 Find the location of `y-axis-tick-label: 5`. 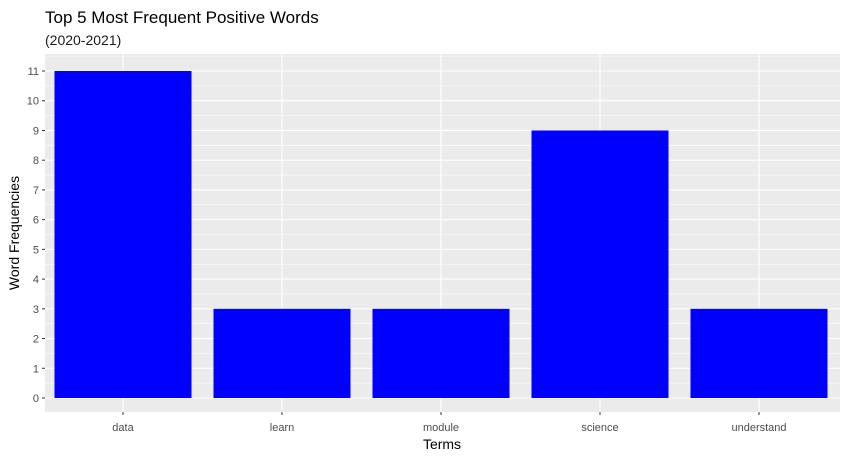

y-axis-tick-label: 5 is located at coordinates (36, 250).